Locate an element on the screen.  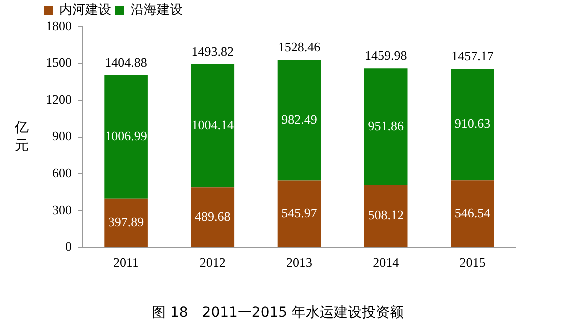
data-label: 1004.14 is located at coordinates (213, 124).